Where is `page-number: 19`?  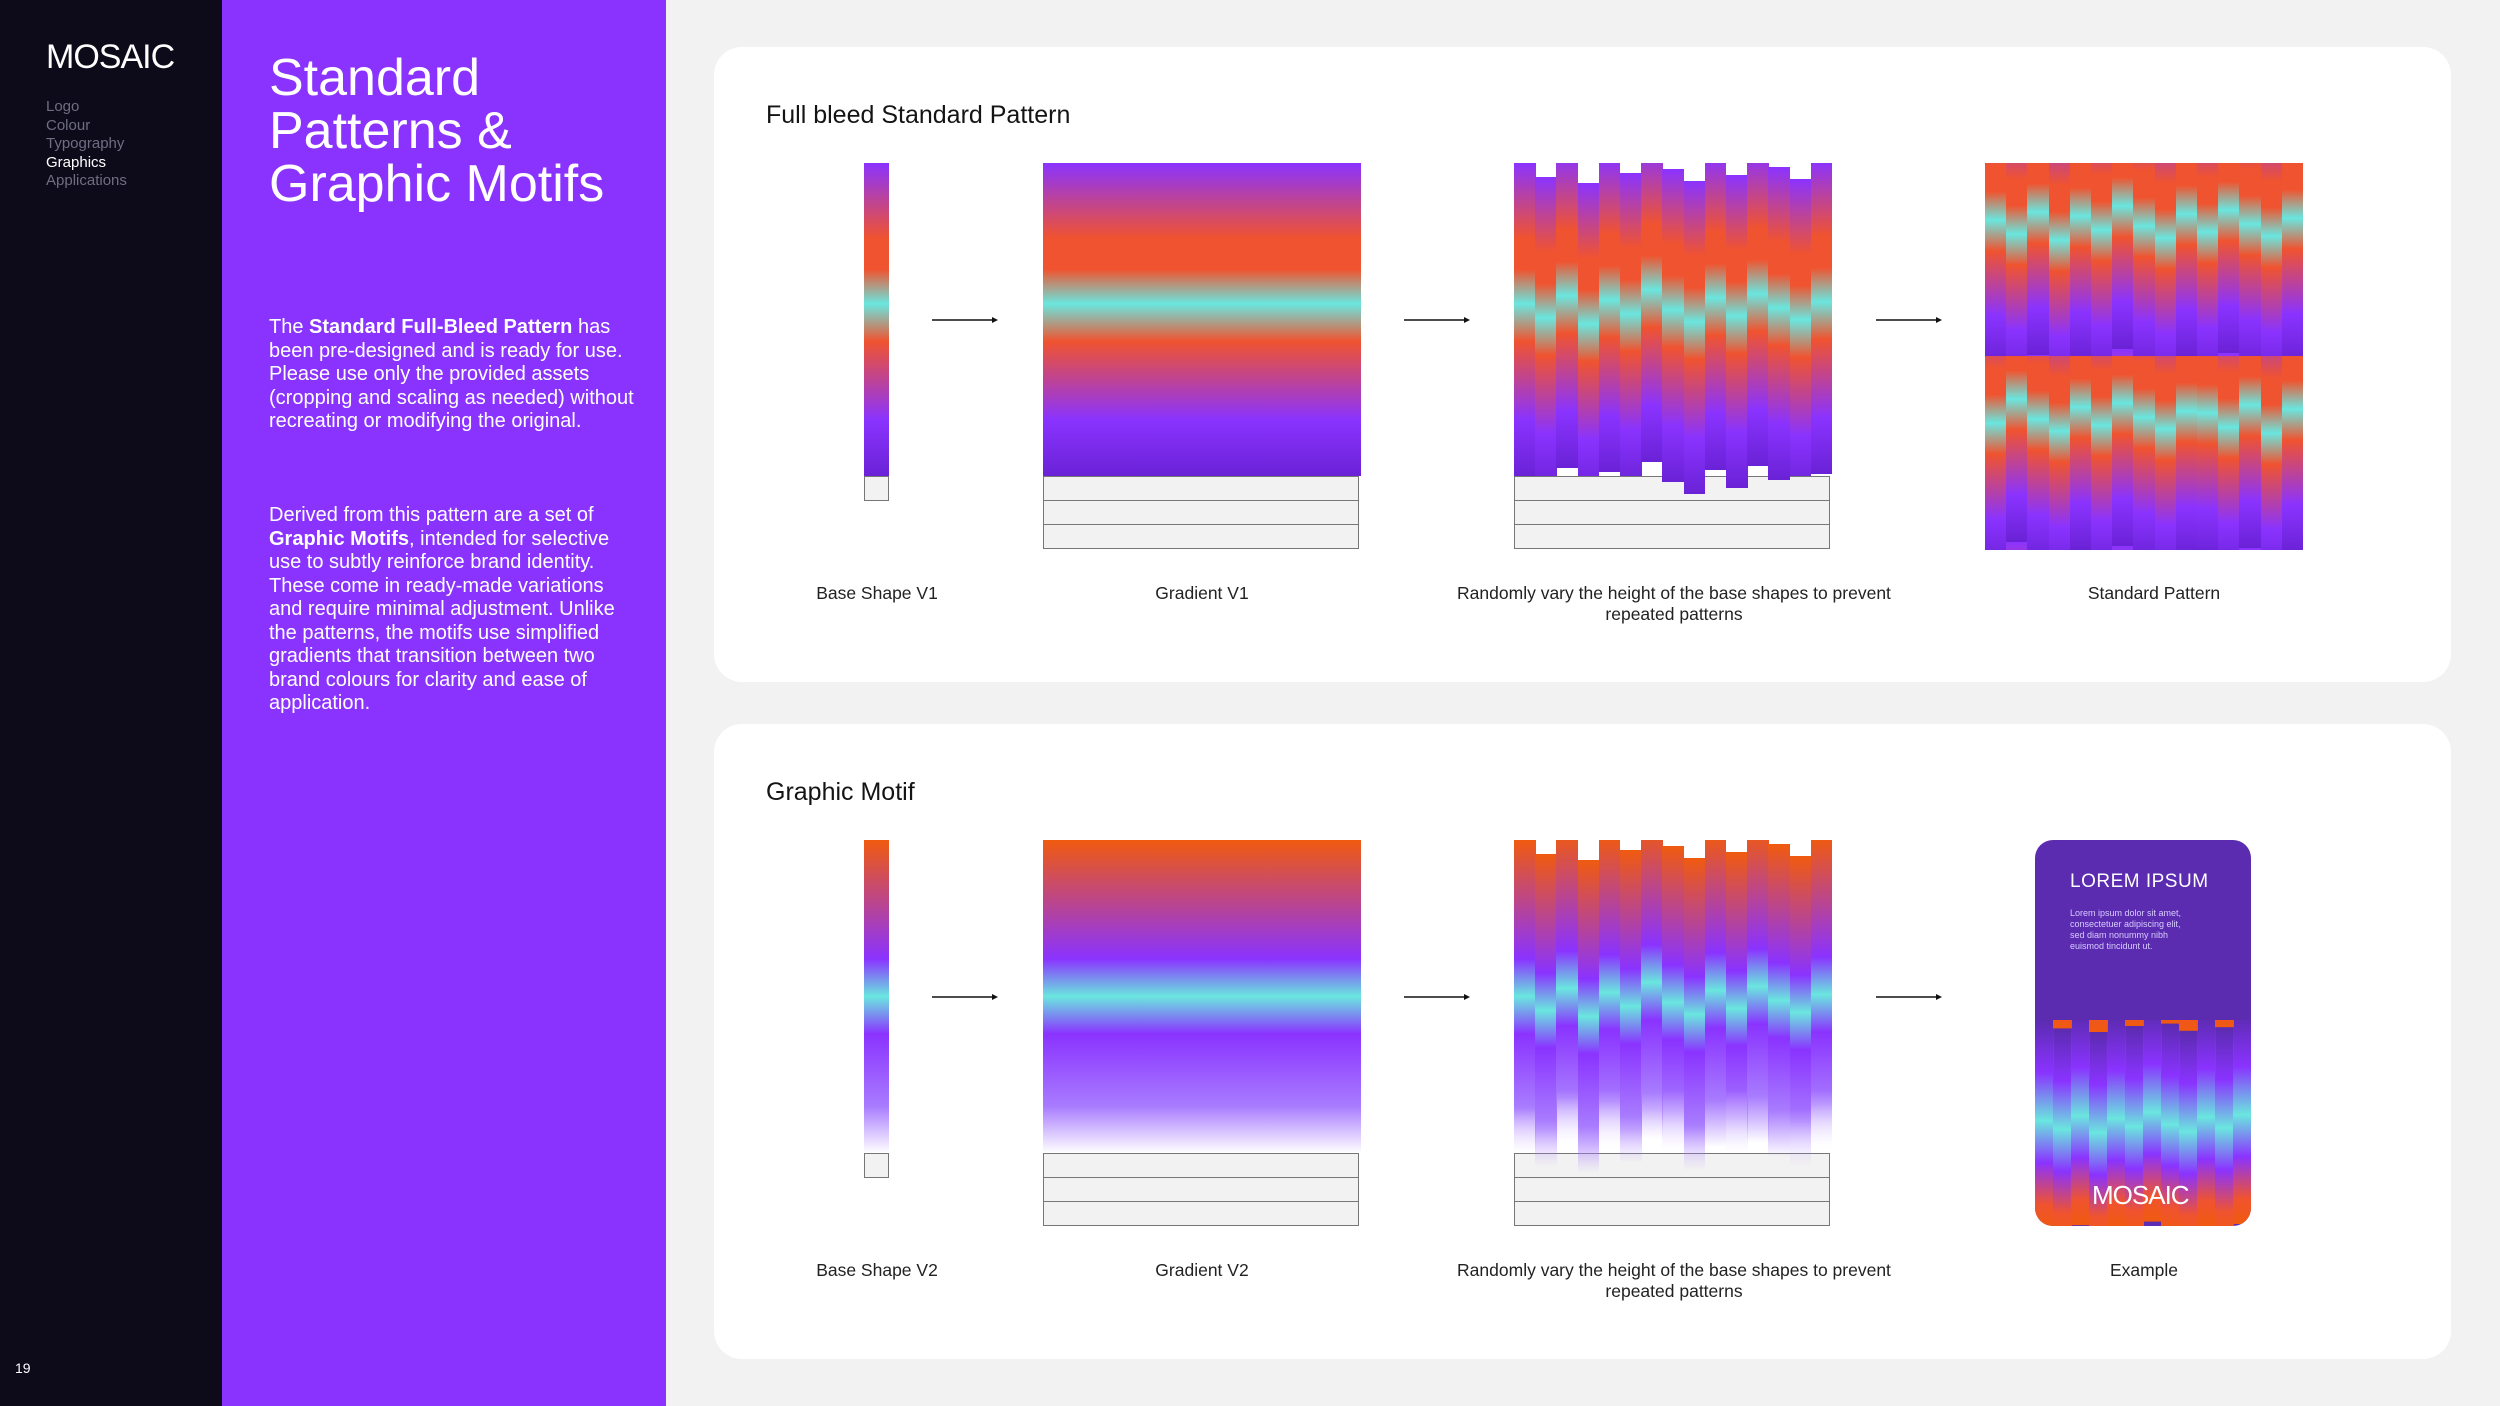 page-number: 19 is located at coordinates (23, 1368).